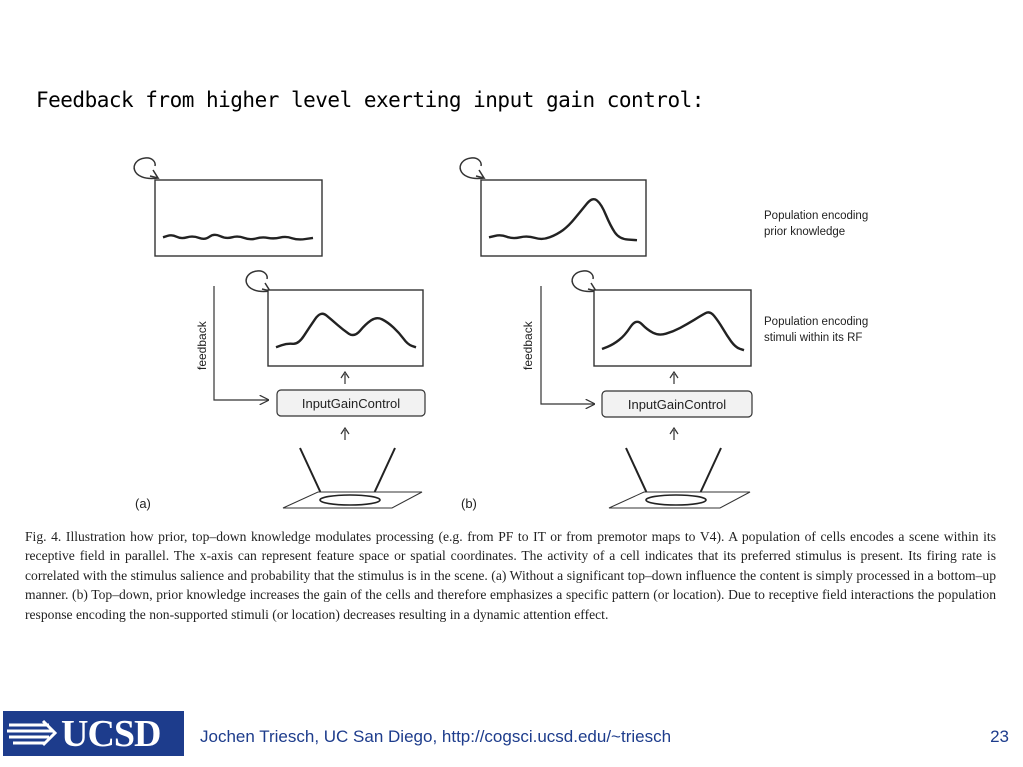 The width and height of the screenshot is (1023, 767). What do you see at coordinates (804, 232) in the screenshot?
I see `right-label-line: prior knowledge` at bounding box center [804, 232].